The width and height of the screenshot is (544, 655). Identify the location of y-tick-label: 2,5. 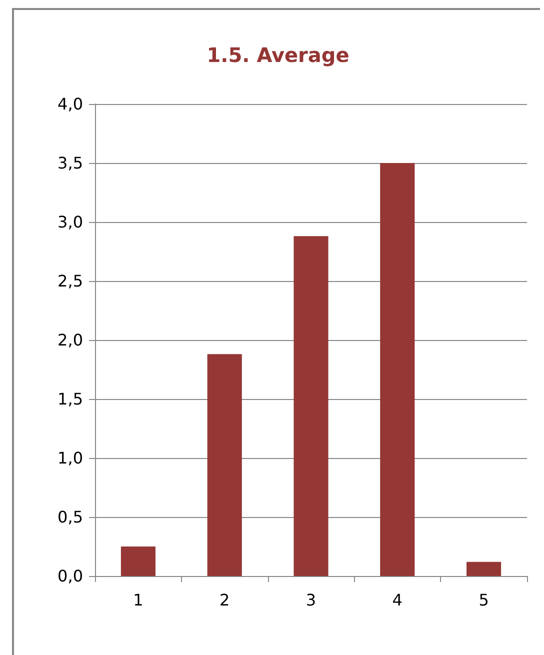
(70, 281).